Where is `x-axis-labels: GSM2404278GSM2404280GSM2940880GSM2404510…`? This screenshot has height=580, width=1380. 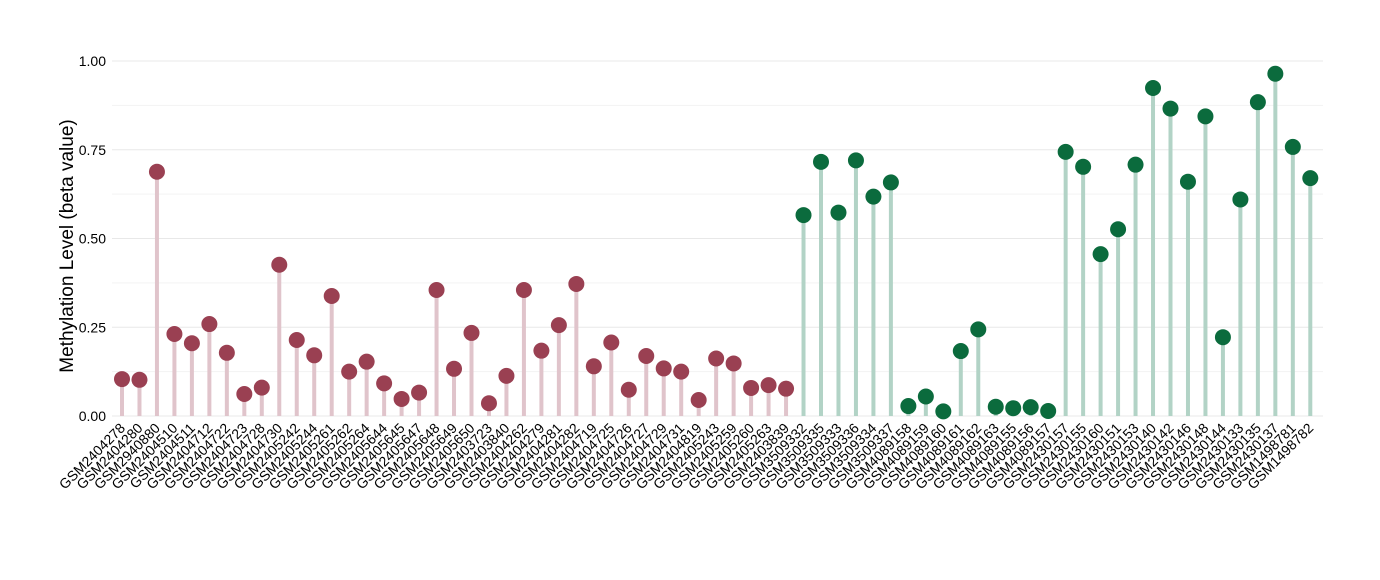 x-axis-labels: GSM2404278GSM2404280GSM2940880GSM2404510… is located at coordinates (686, 456).